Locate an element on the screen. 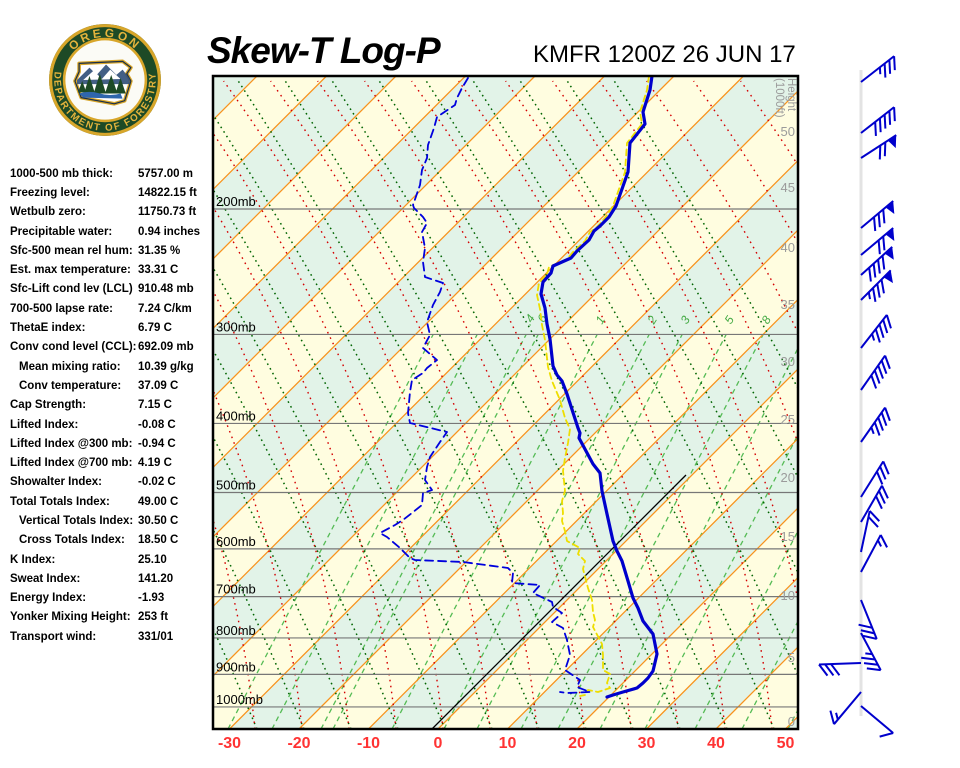 The width and height of the screenshot is (960, 768). stat-row: Yonker Mixing Height: 253 ft is located at coordinates (110, 617).